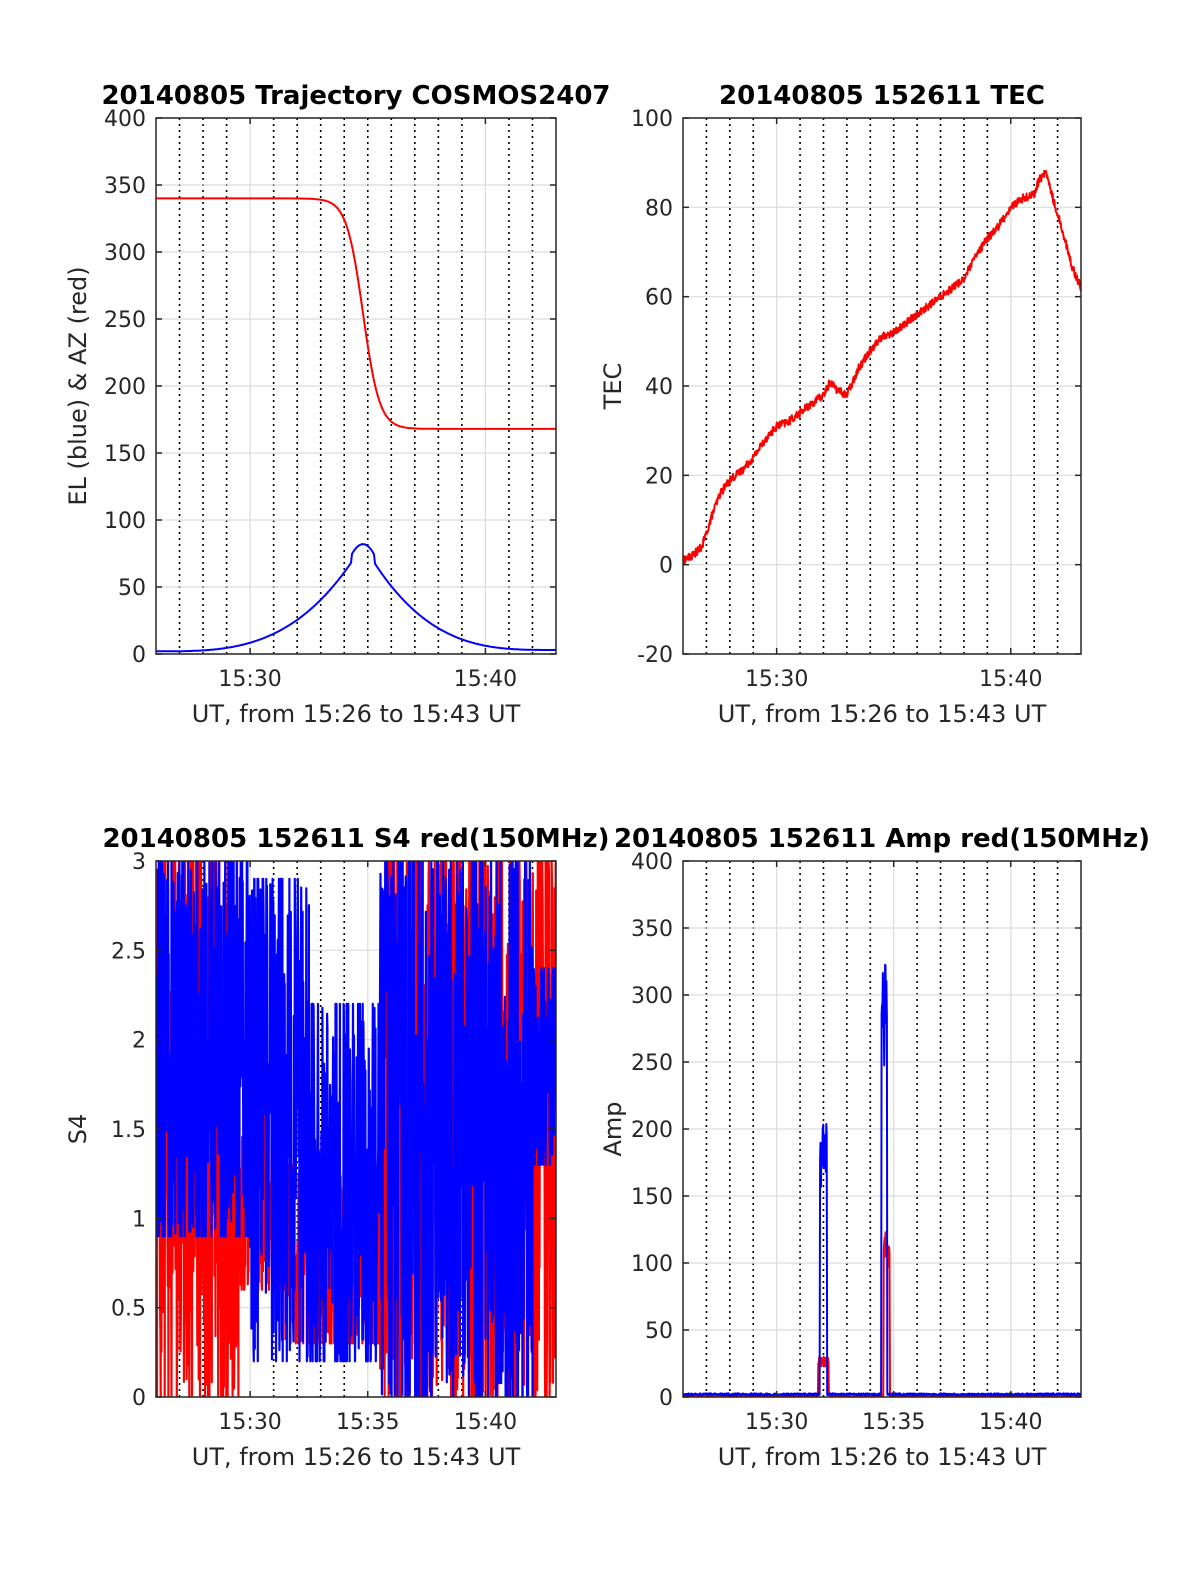  What do you see at coordinates (613, 1128) in the screenshot?
I see `y-axis-label: Amp` at bounding box center [613, 1128].